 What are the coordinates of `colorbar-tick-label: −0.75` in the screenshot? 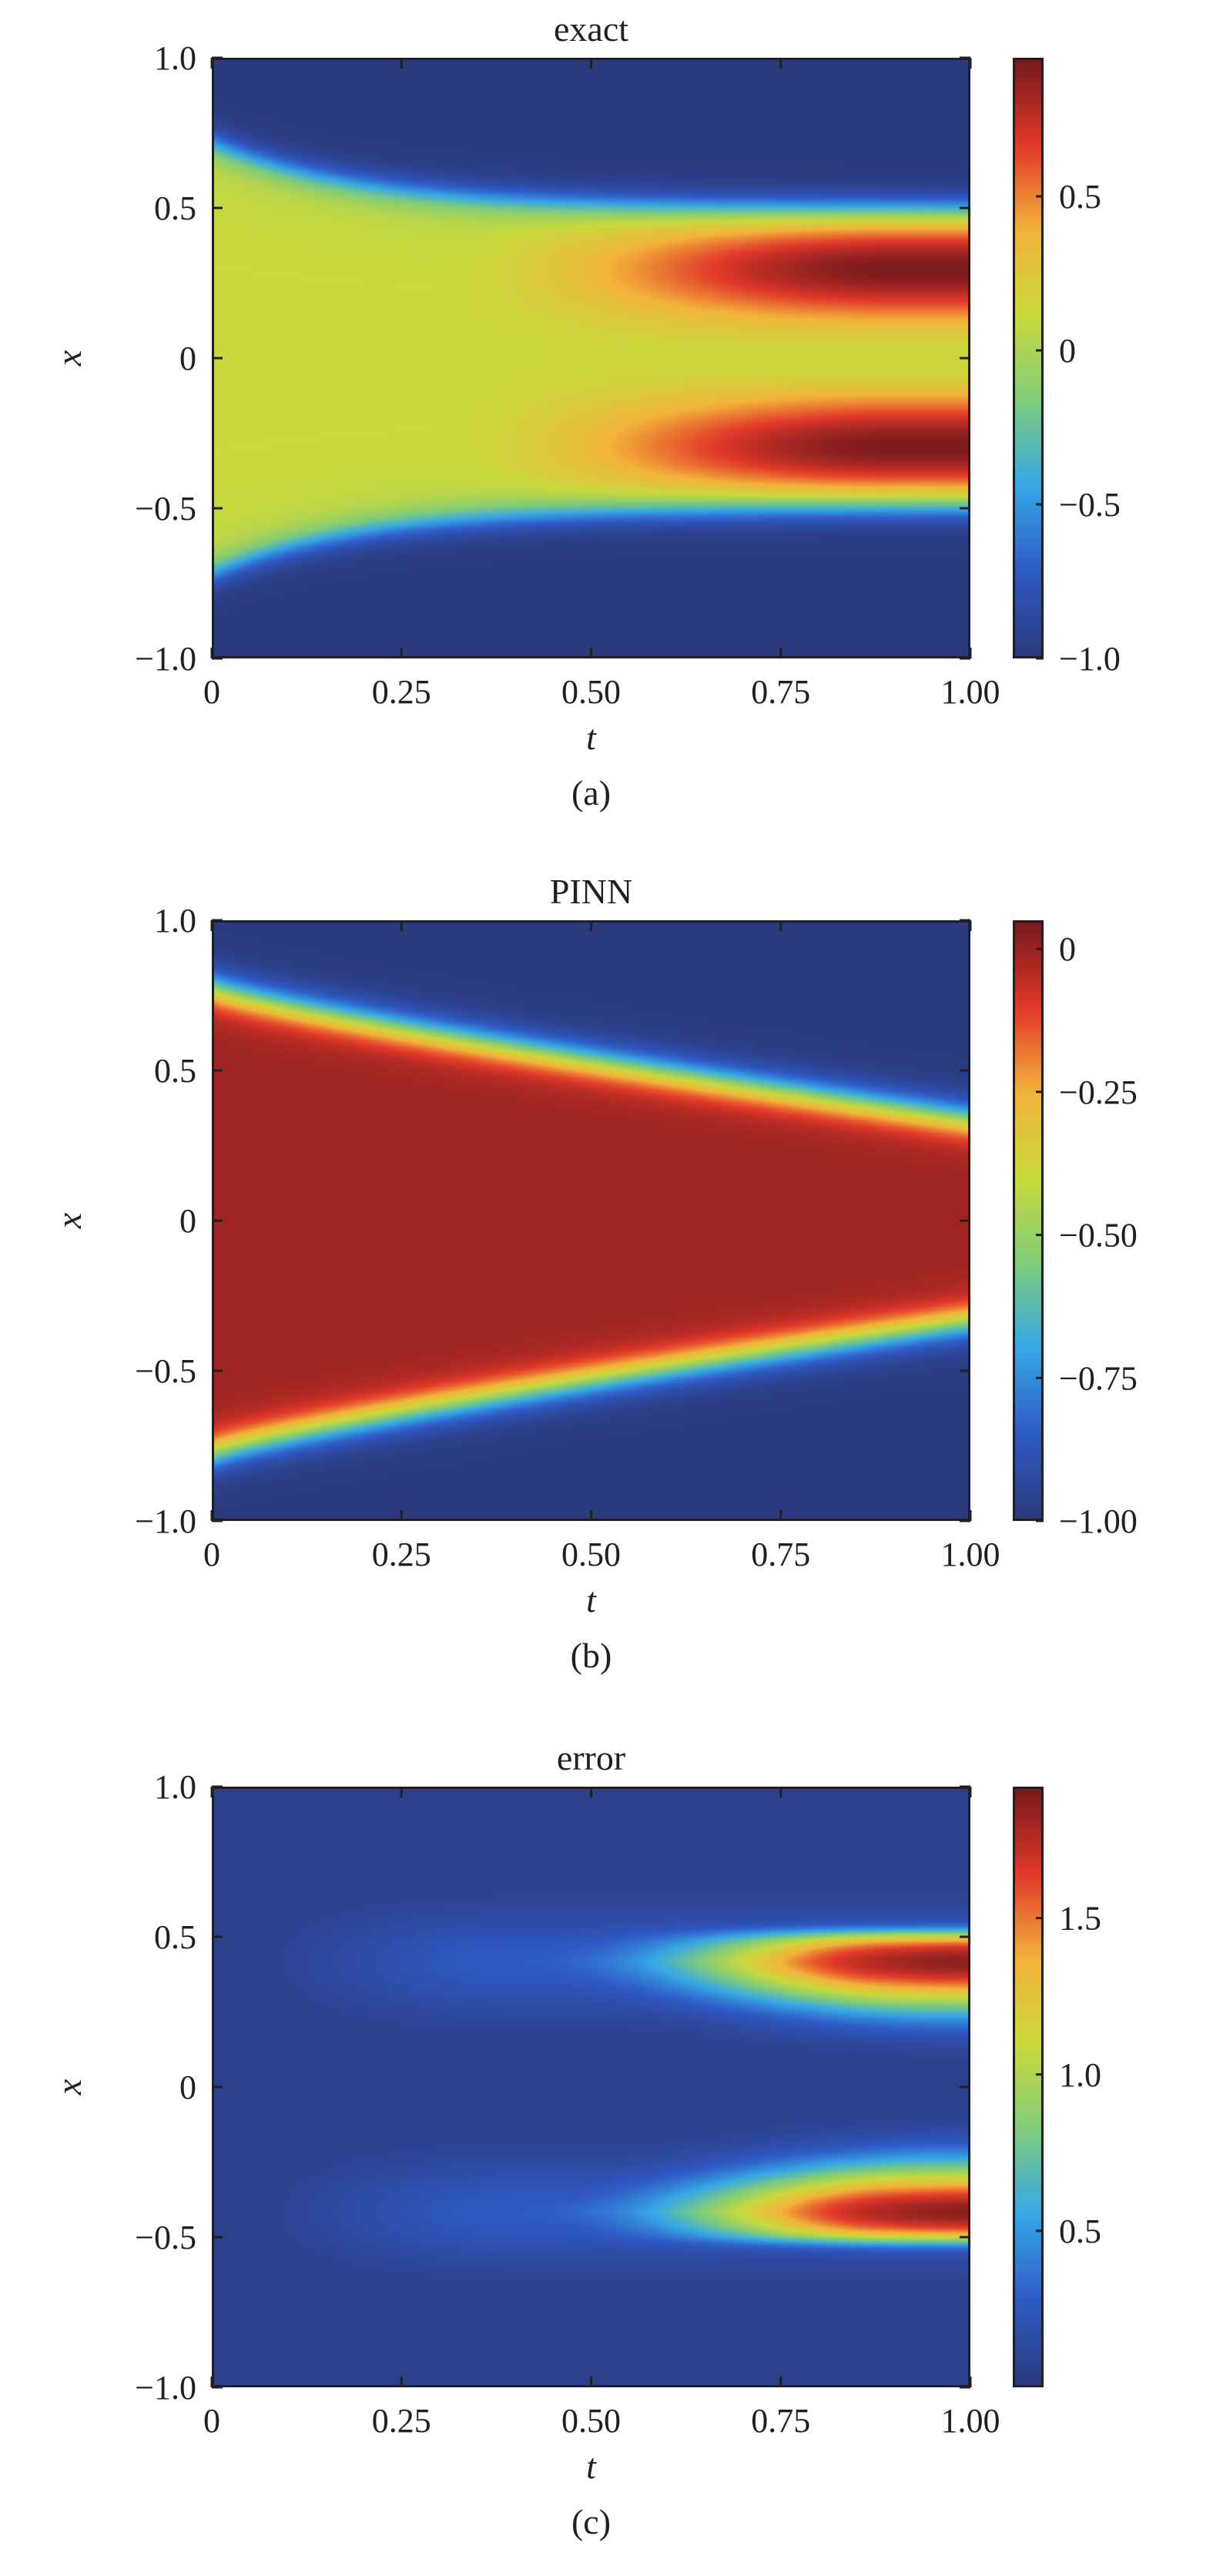 It's located at (1098, 1378).